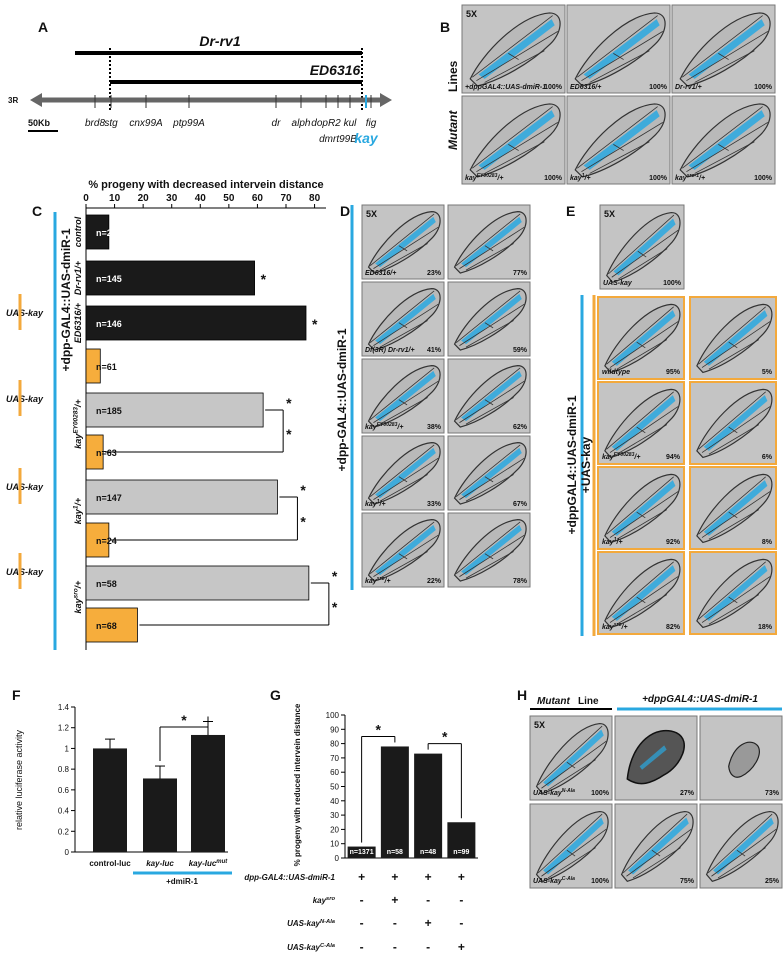 This screenshot has height=978, width=784. I want to click on label: Lines, so click(453, 76).